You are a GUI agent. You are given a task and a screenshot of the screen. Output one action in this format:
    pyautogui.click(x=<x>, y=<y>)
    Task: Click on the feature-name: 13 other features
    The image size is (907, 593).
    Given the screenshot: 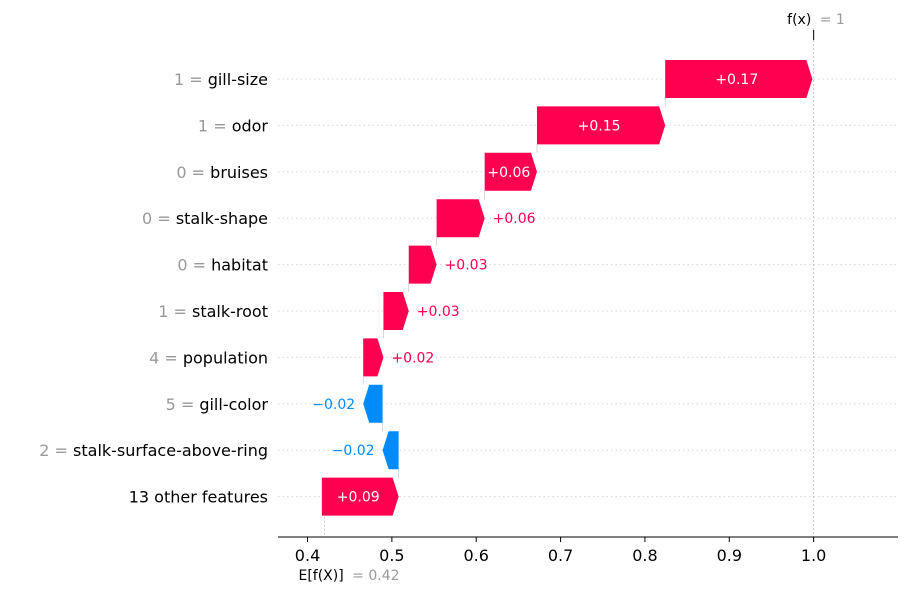 What is the action you would take?
    pyautogui.click(x=198, y=497)
    